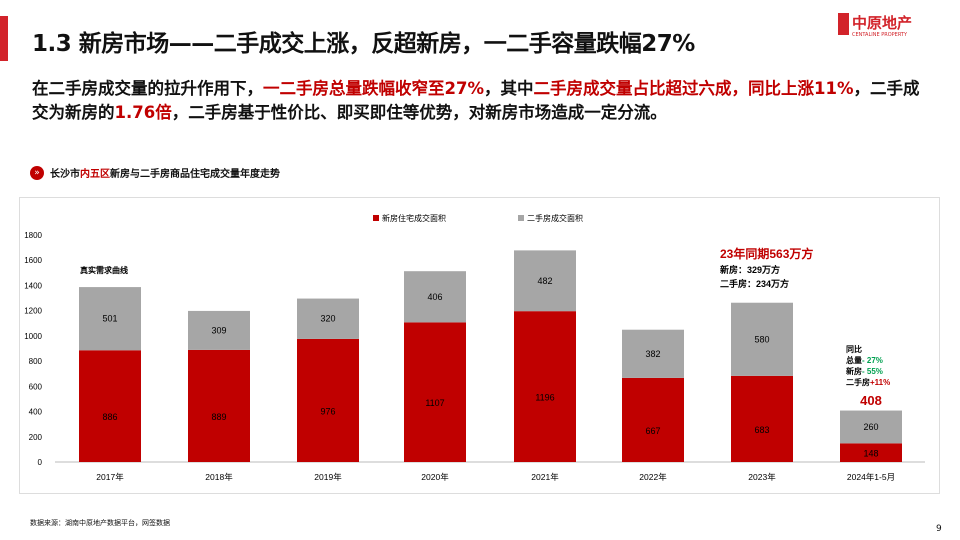 This screenshot has width=960, height=540. What do you see at coordinates (653, 477) in the screenshot?
I see `x-tick-label: 2022年` at bounding box center [653, 477].